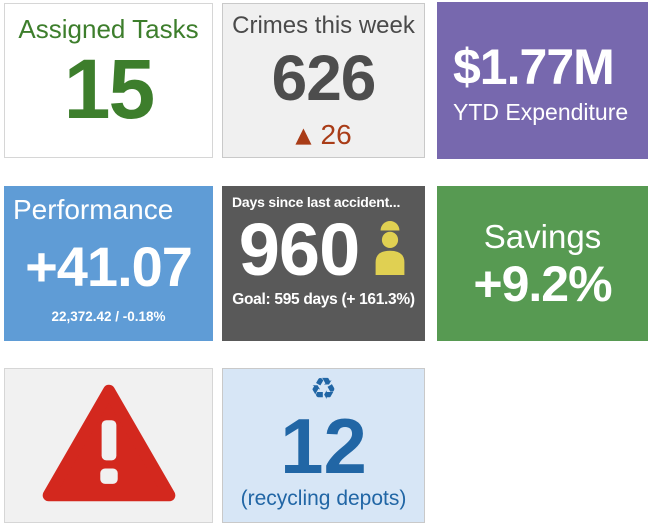  Describe the element at coordinates (108, 29) in the screenshot. I see `assigned-tasks-title: Assigned Tasks` at that location.